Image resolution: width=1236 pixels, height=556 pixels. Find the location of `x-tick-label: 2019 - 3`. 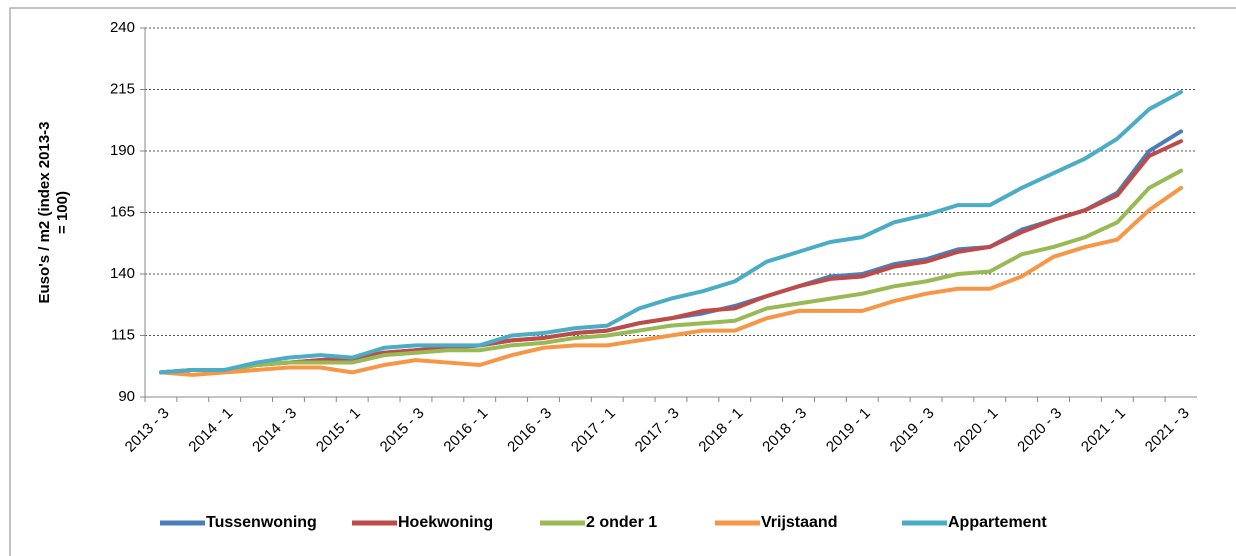

x-tick-label: 2019 - 3 is located at coordinates (912, 430).